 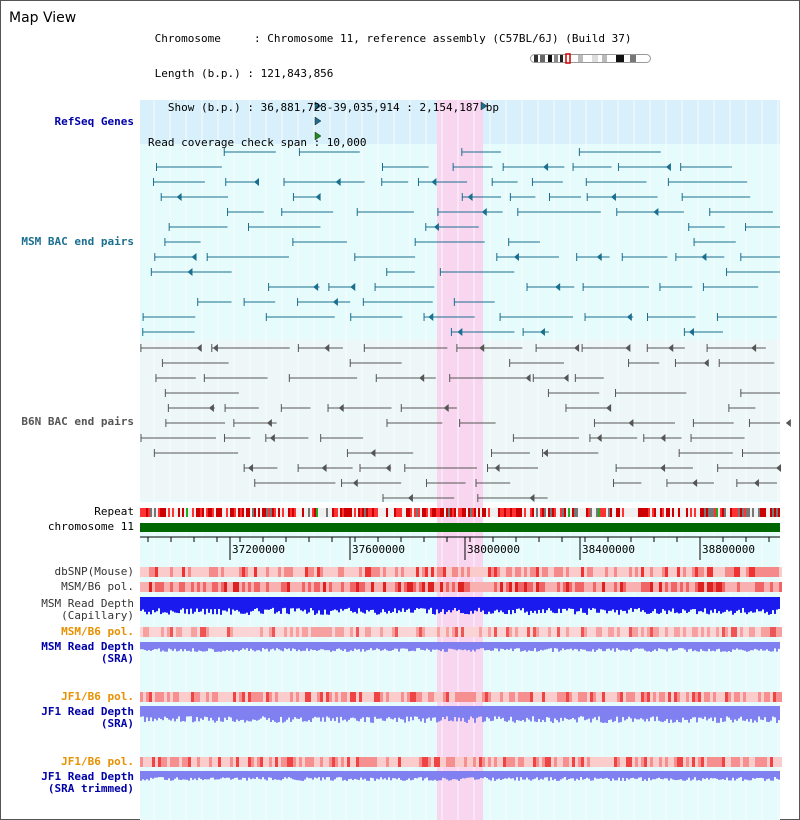 I want to click on track-label-msm-depth-sra: MSM Read Depth (SRA), so click(x=87, y=653).